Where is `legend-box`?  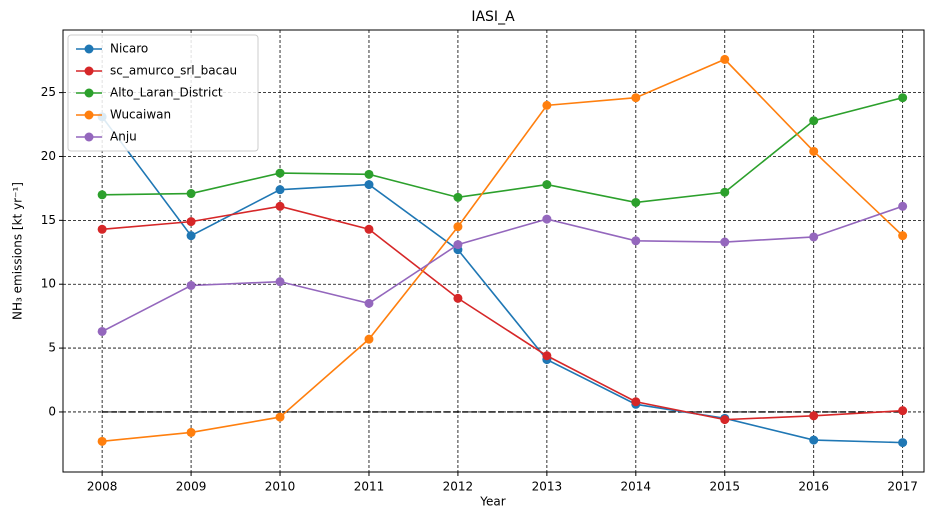 legend-box is located at coordinates (163, 93).